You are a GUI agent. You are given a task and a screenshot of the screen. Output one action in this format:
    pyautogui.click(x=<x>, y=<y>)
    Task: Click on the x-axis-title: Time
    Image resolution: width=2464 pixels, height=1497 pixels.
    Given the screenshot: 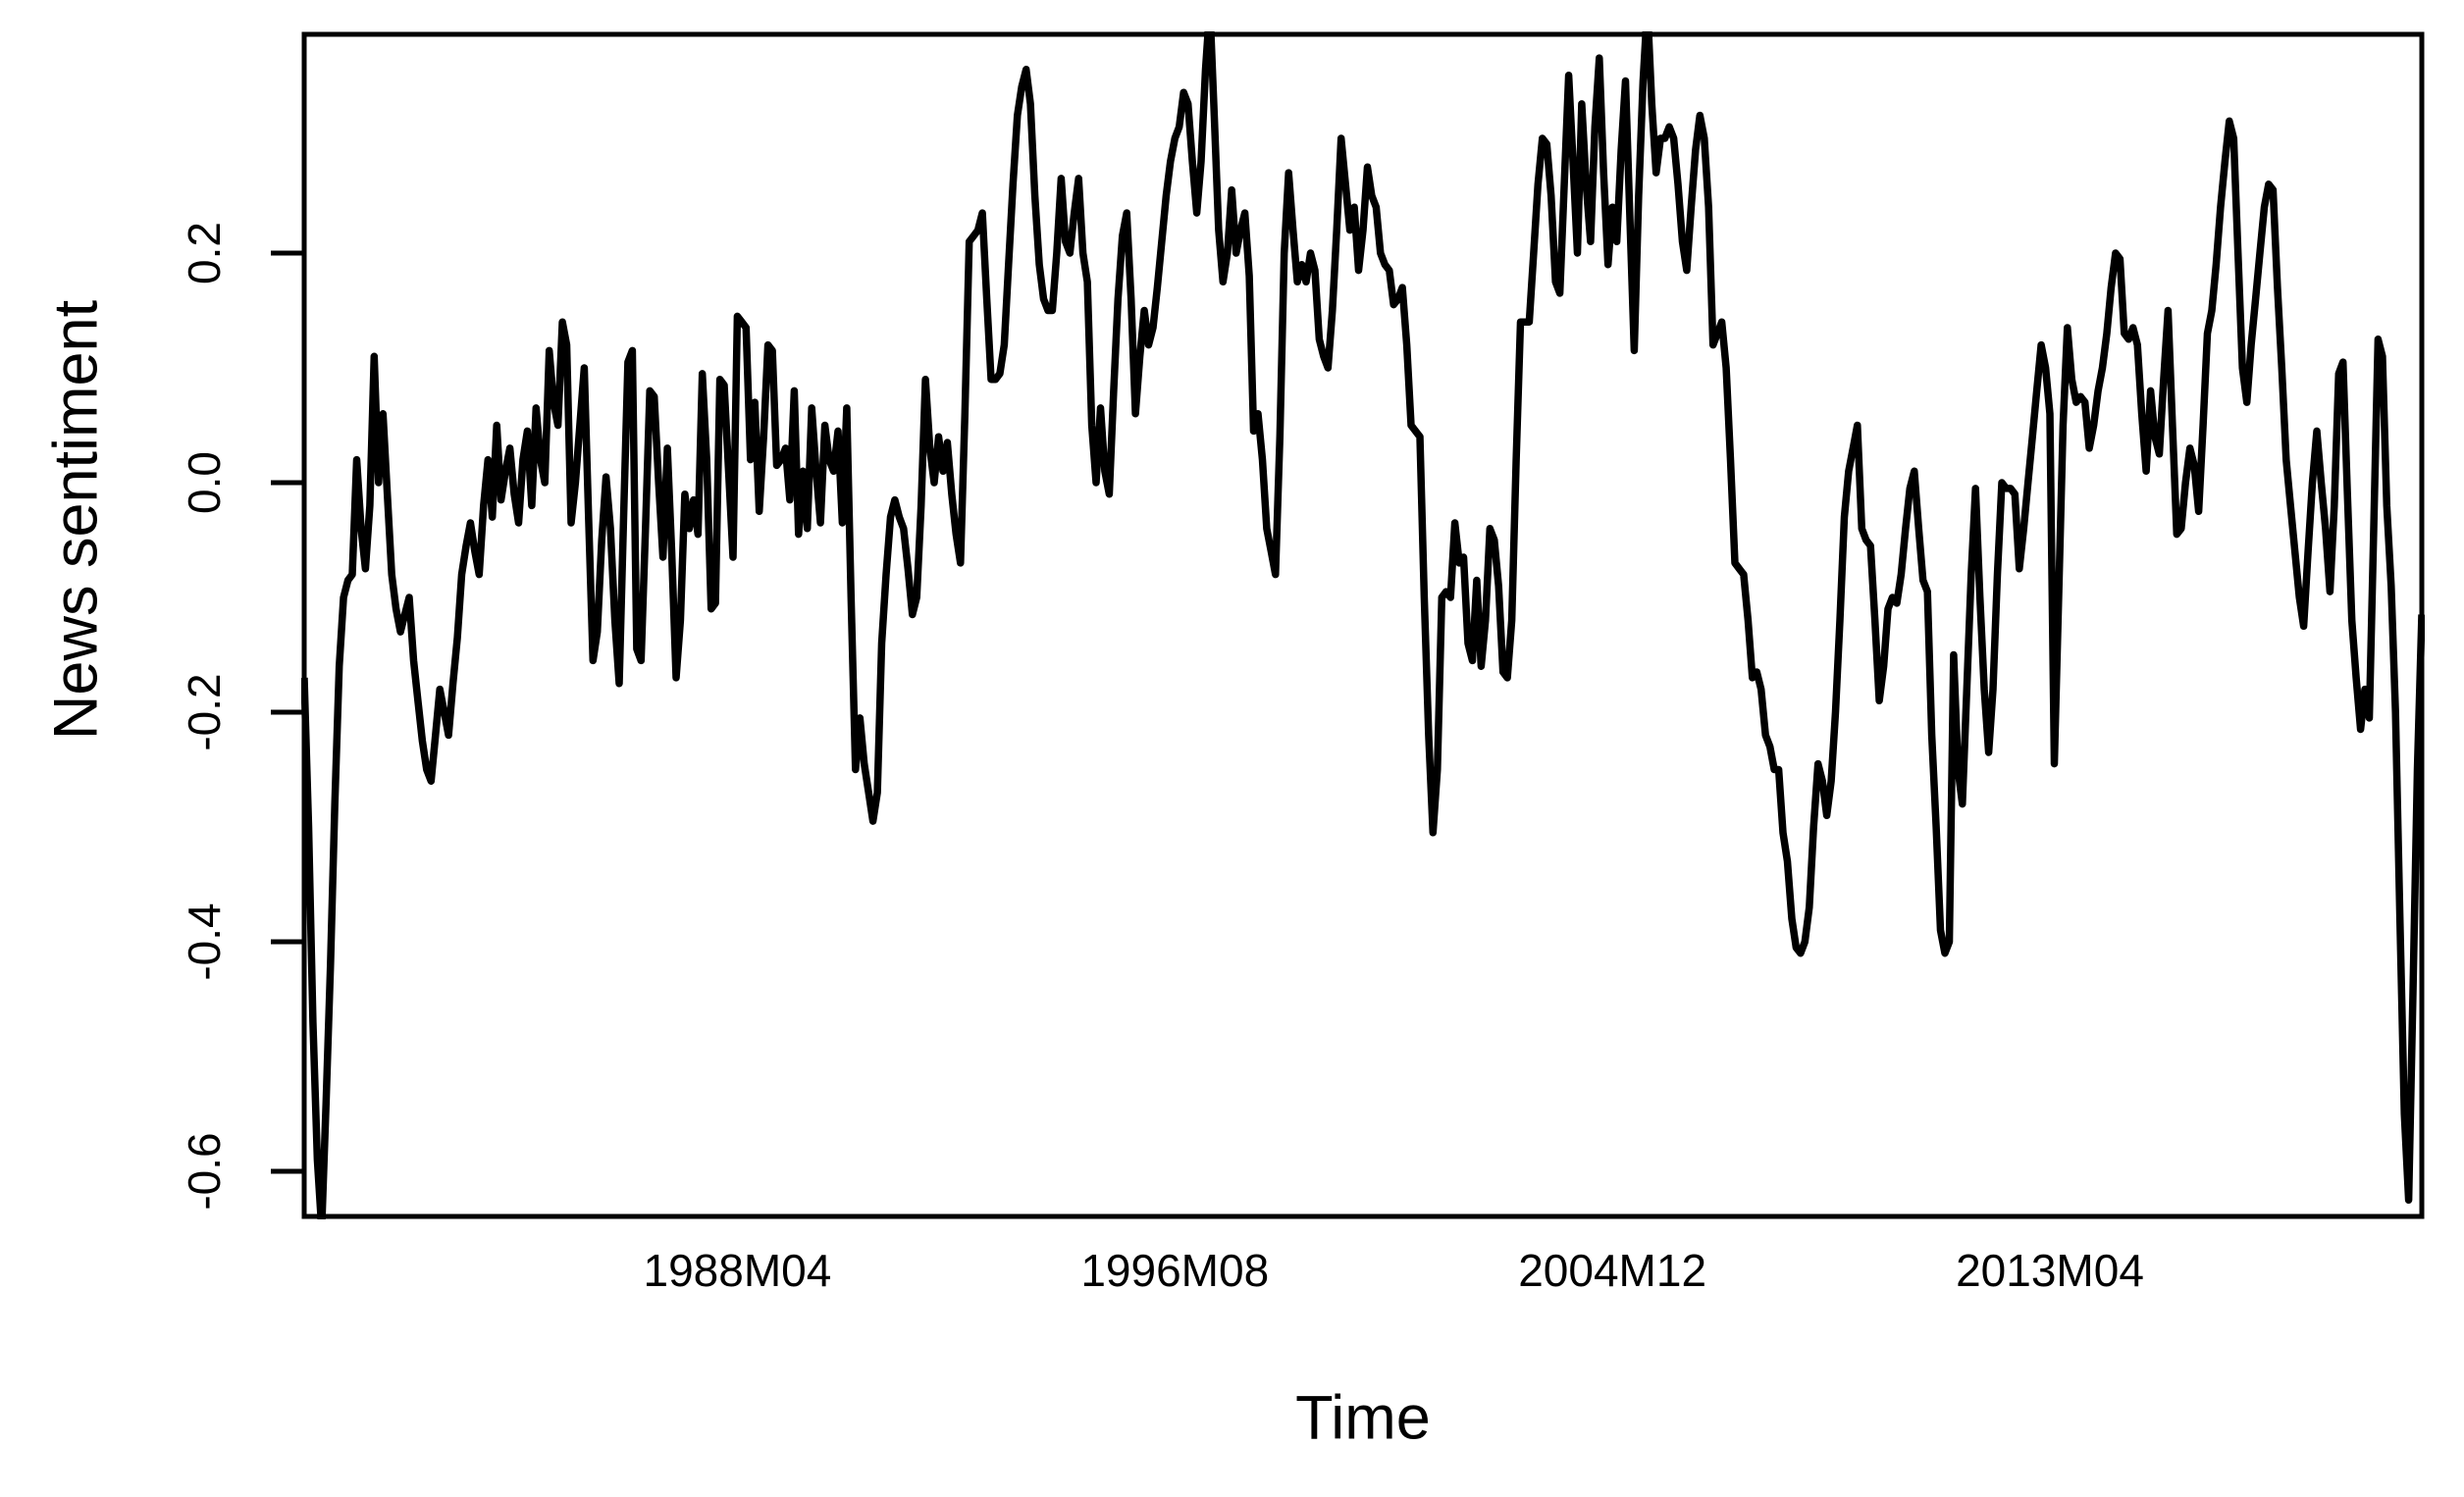 What is the action you would take?
    pyautogui.click(x=1363, y=1418)
    